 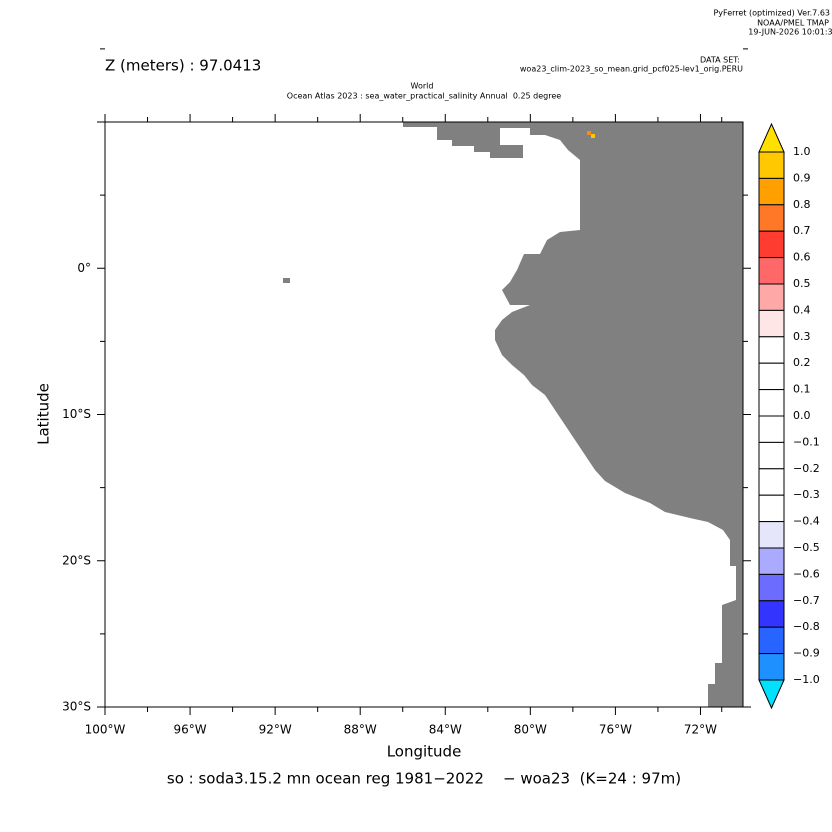 What do you see at coordinates (530, 730) in the screenshot?
I see `x-tick-label: 80°W` at bounding box center [530, 730].